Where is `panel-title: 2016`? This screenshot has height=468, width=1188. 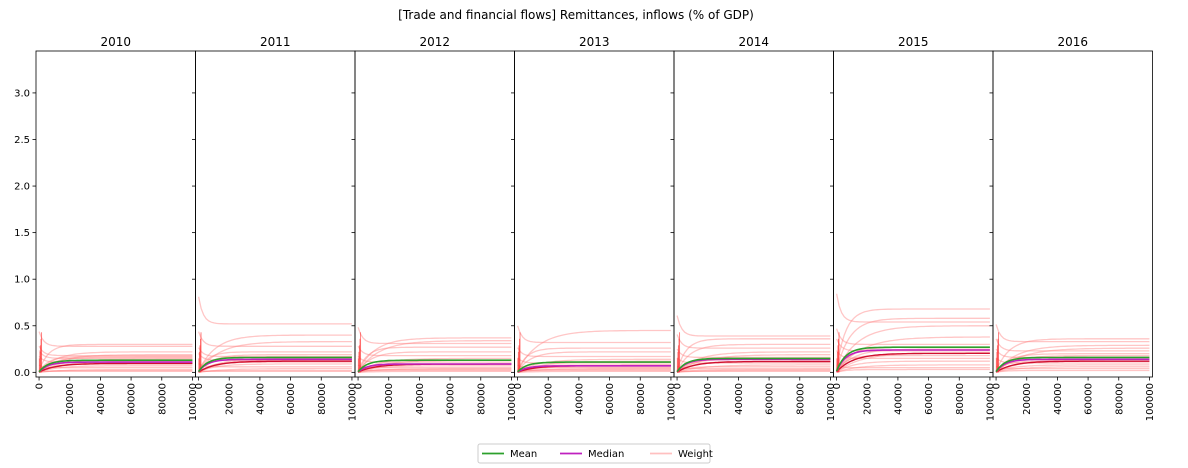
panel-title: 2016 is located at coordinates (1072, 42).